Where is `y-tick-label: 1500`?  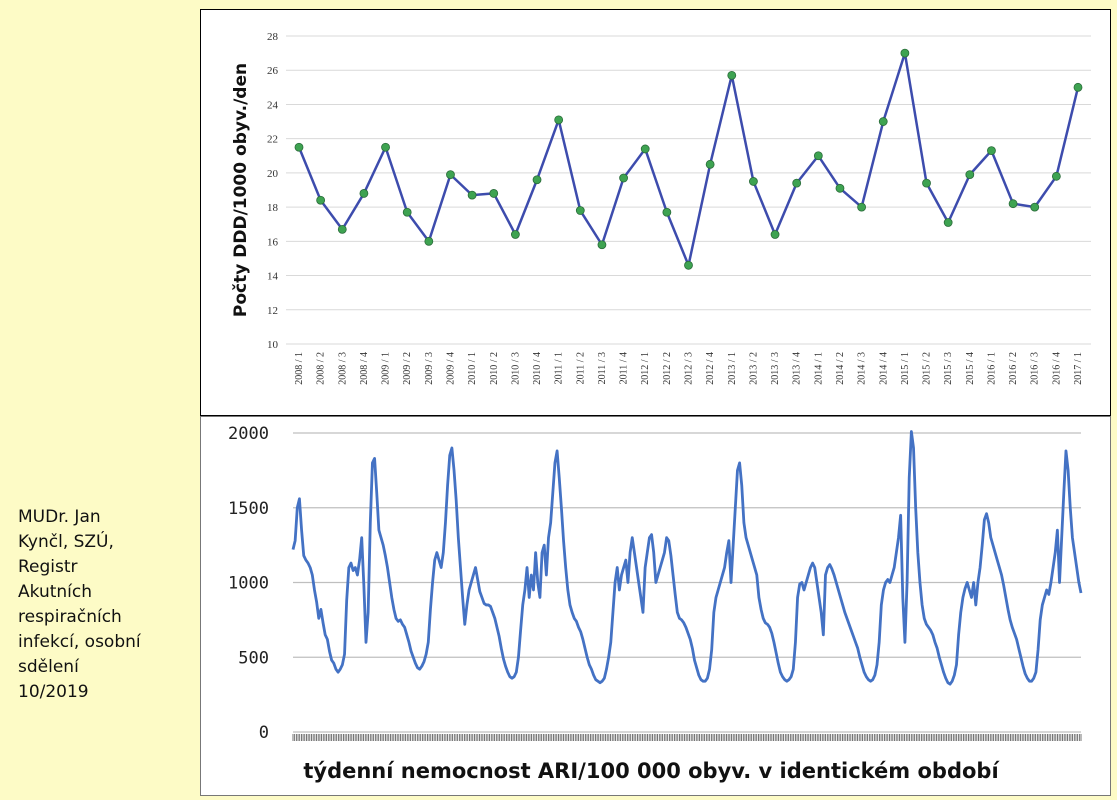
y-tick-label: 1500 is located at coordinates (248, 509).